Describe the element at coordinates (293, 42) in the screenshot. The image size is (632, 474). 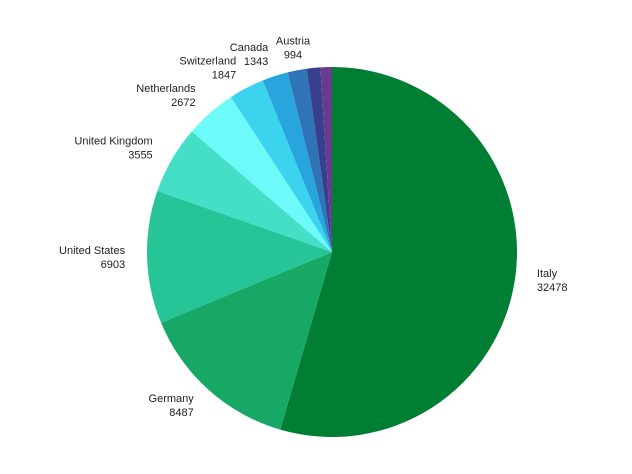
I see `slice-label: Austria` at that location.